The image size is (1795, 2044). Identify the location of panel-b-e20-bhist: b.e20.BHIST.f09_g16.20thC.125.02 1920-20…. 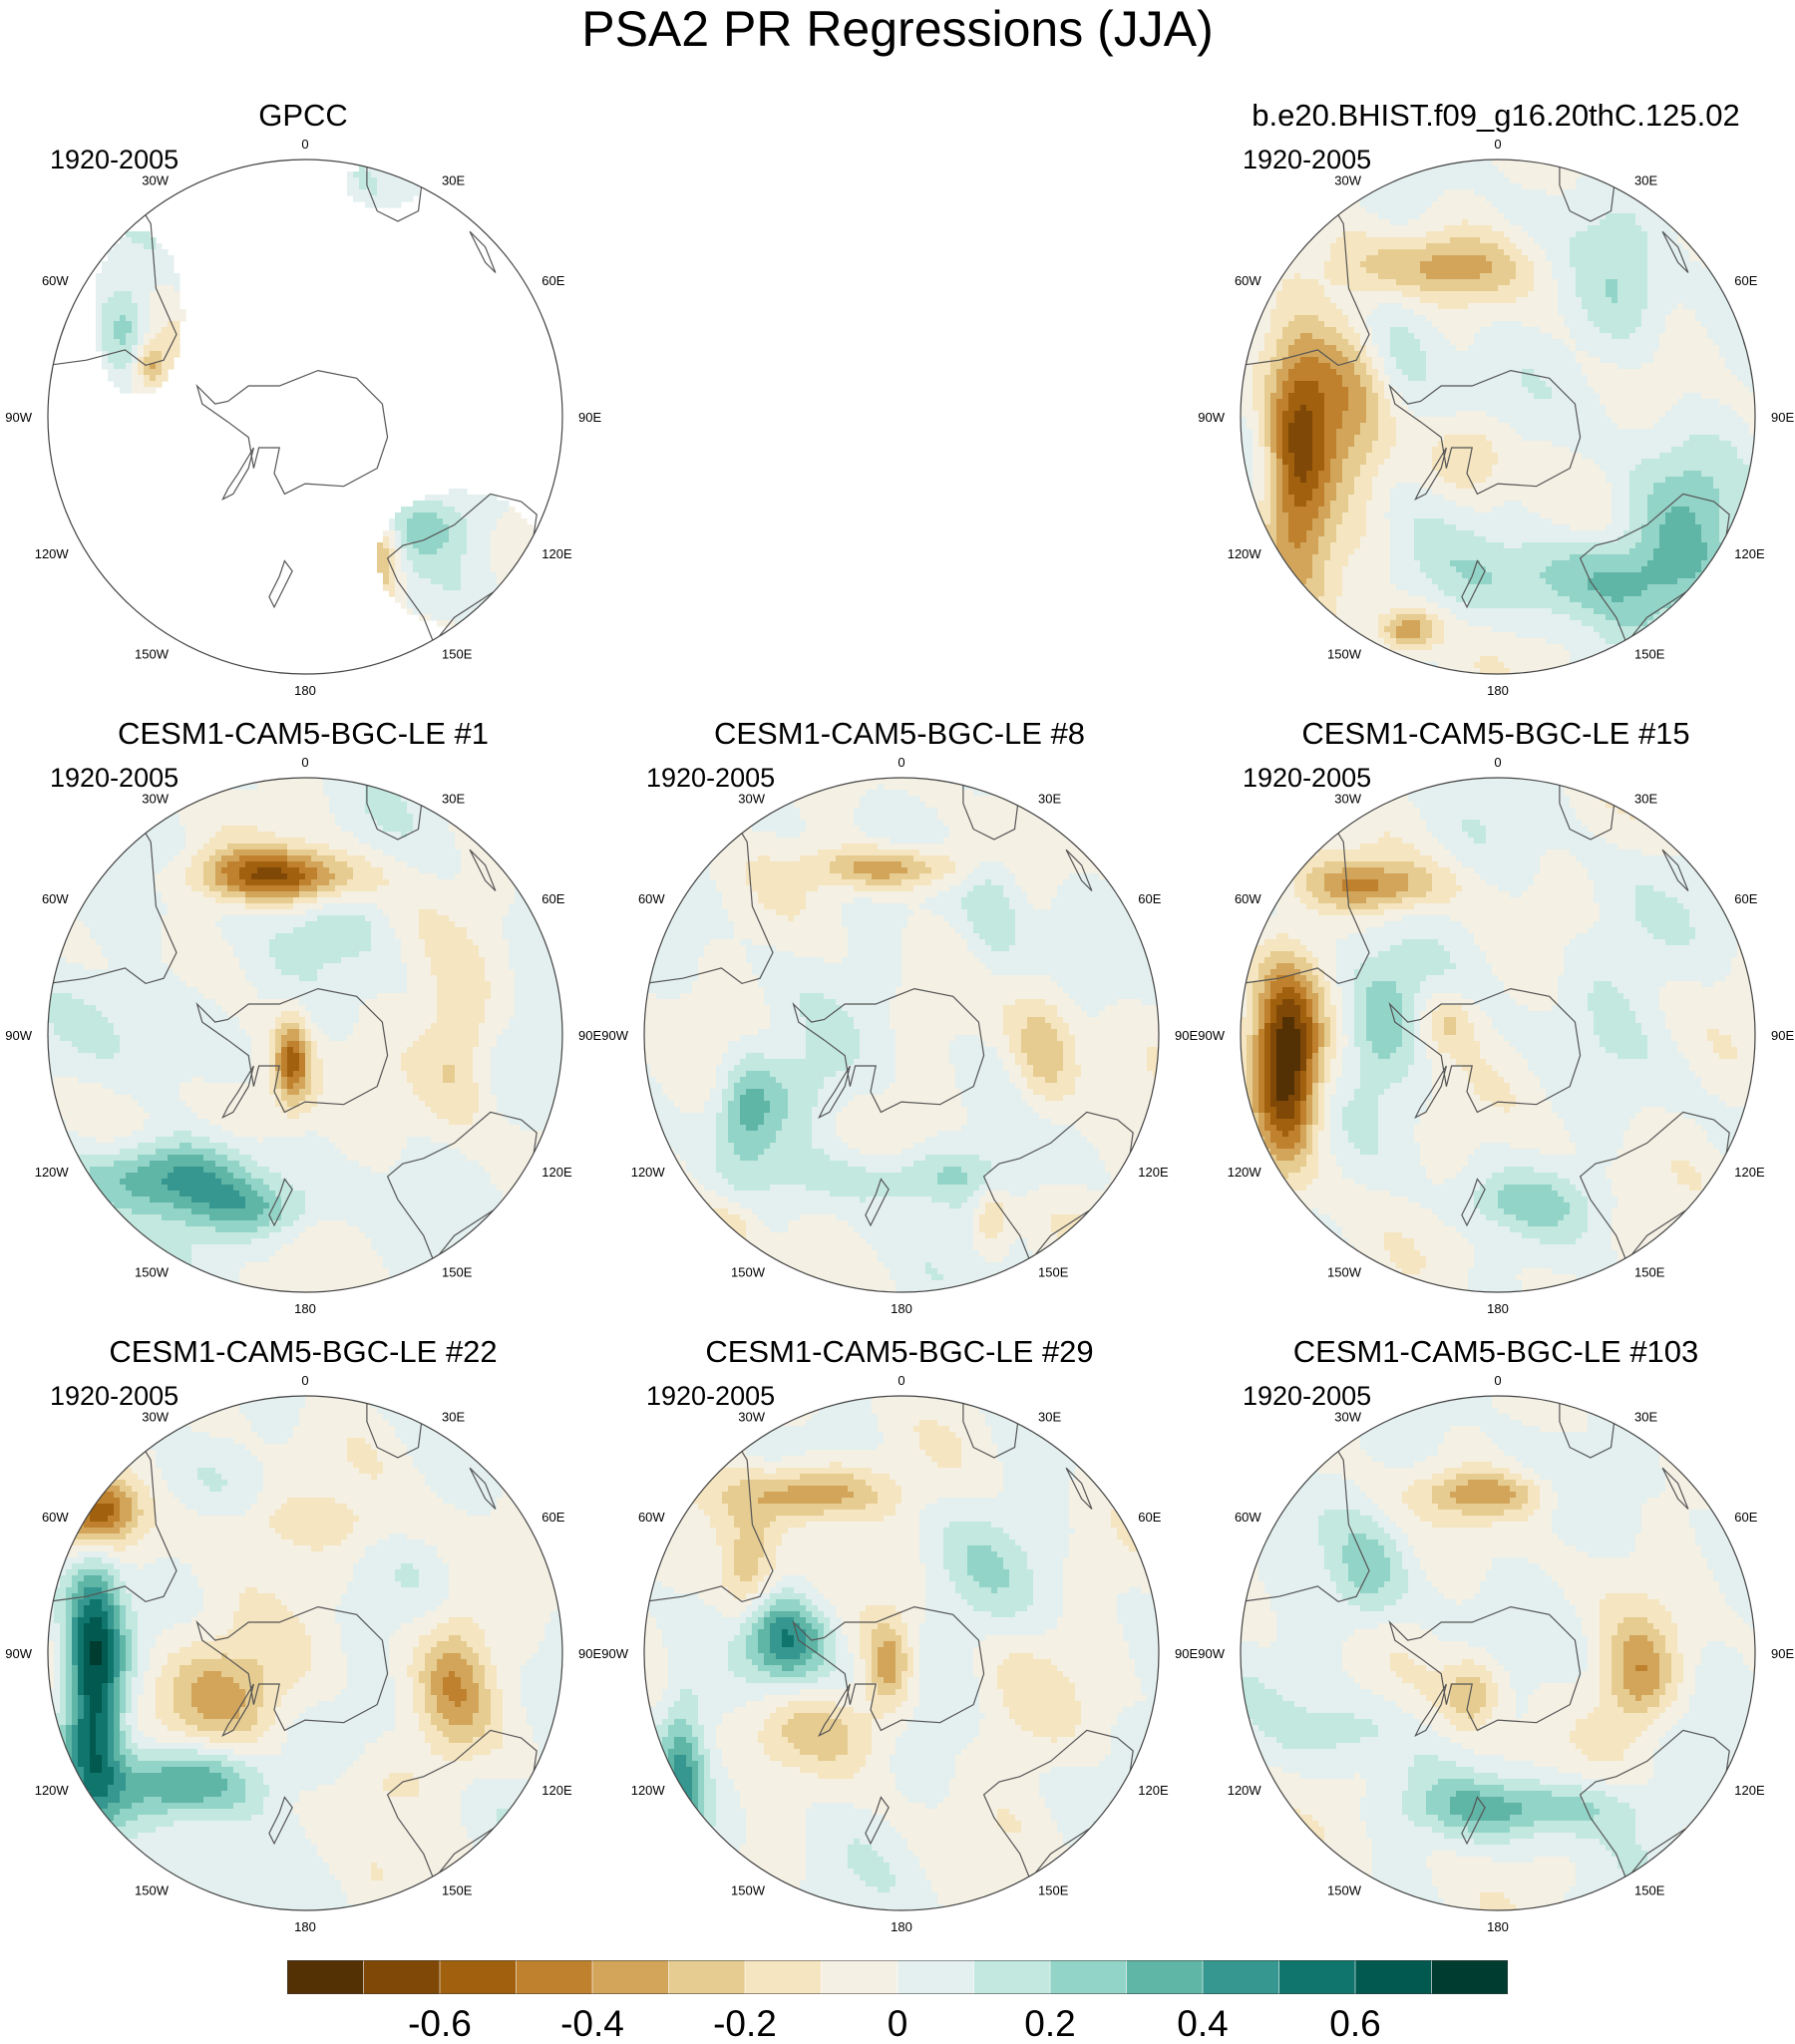
(1496, 407).